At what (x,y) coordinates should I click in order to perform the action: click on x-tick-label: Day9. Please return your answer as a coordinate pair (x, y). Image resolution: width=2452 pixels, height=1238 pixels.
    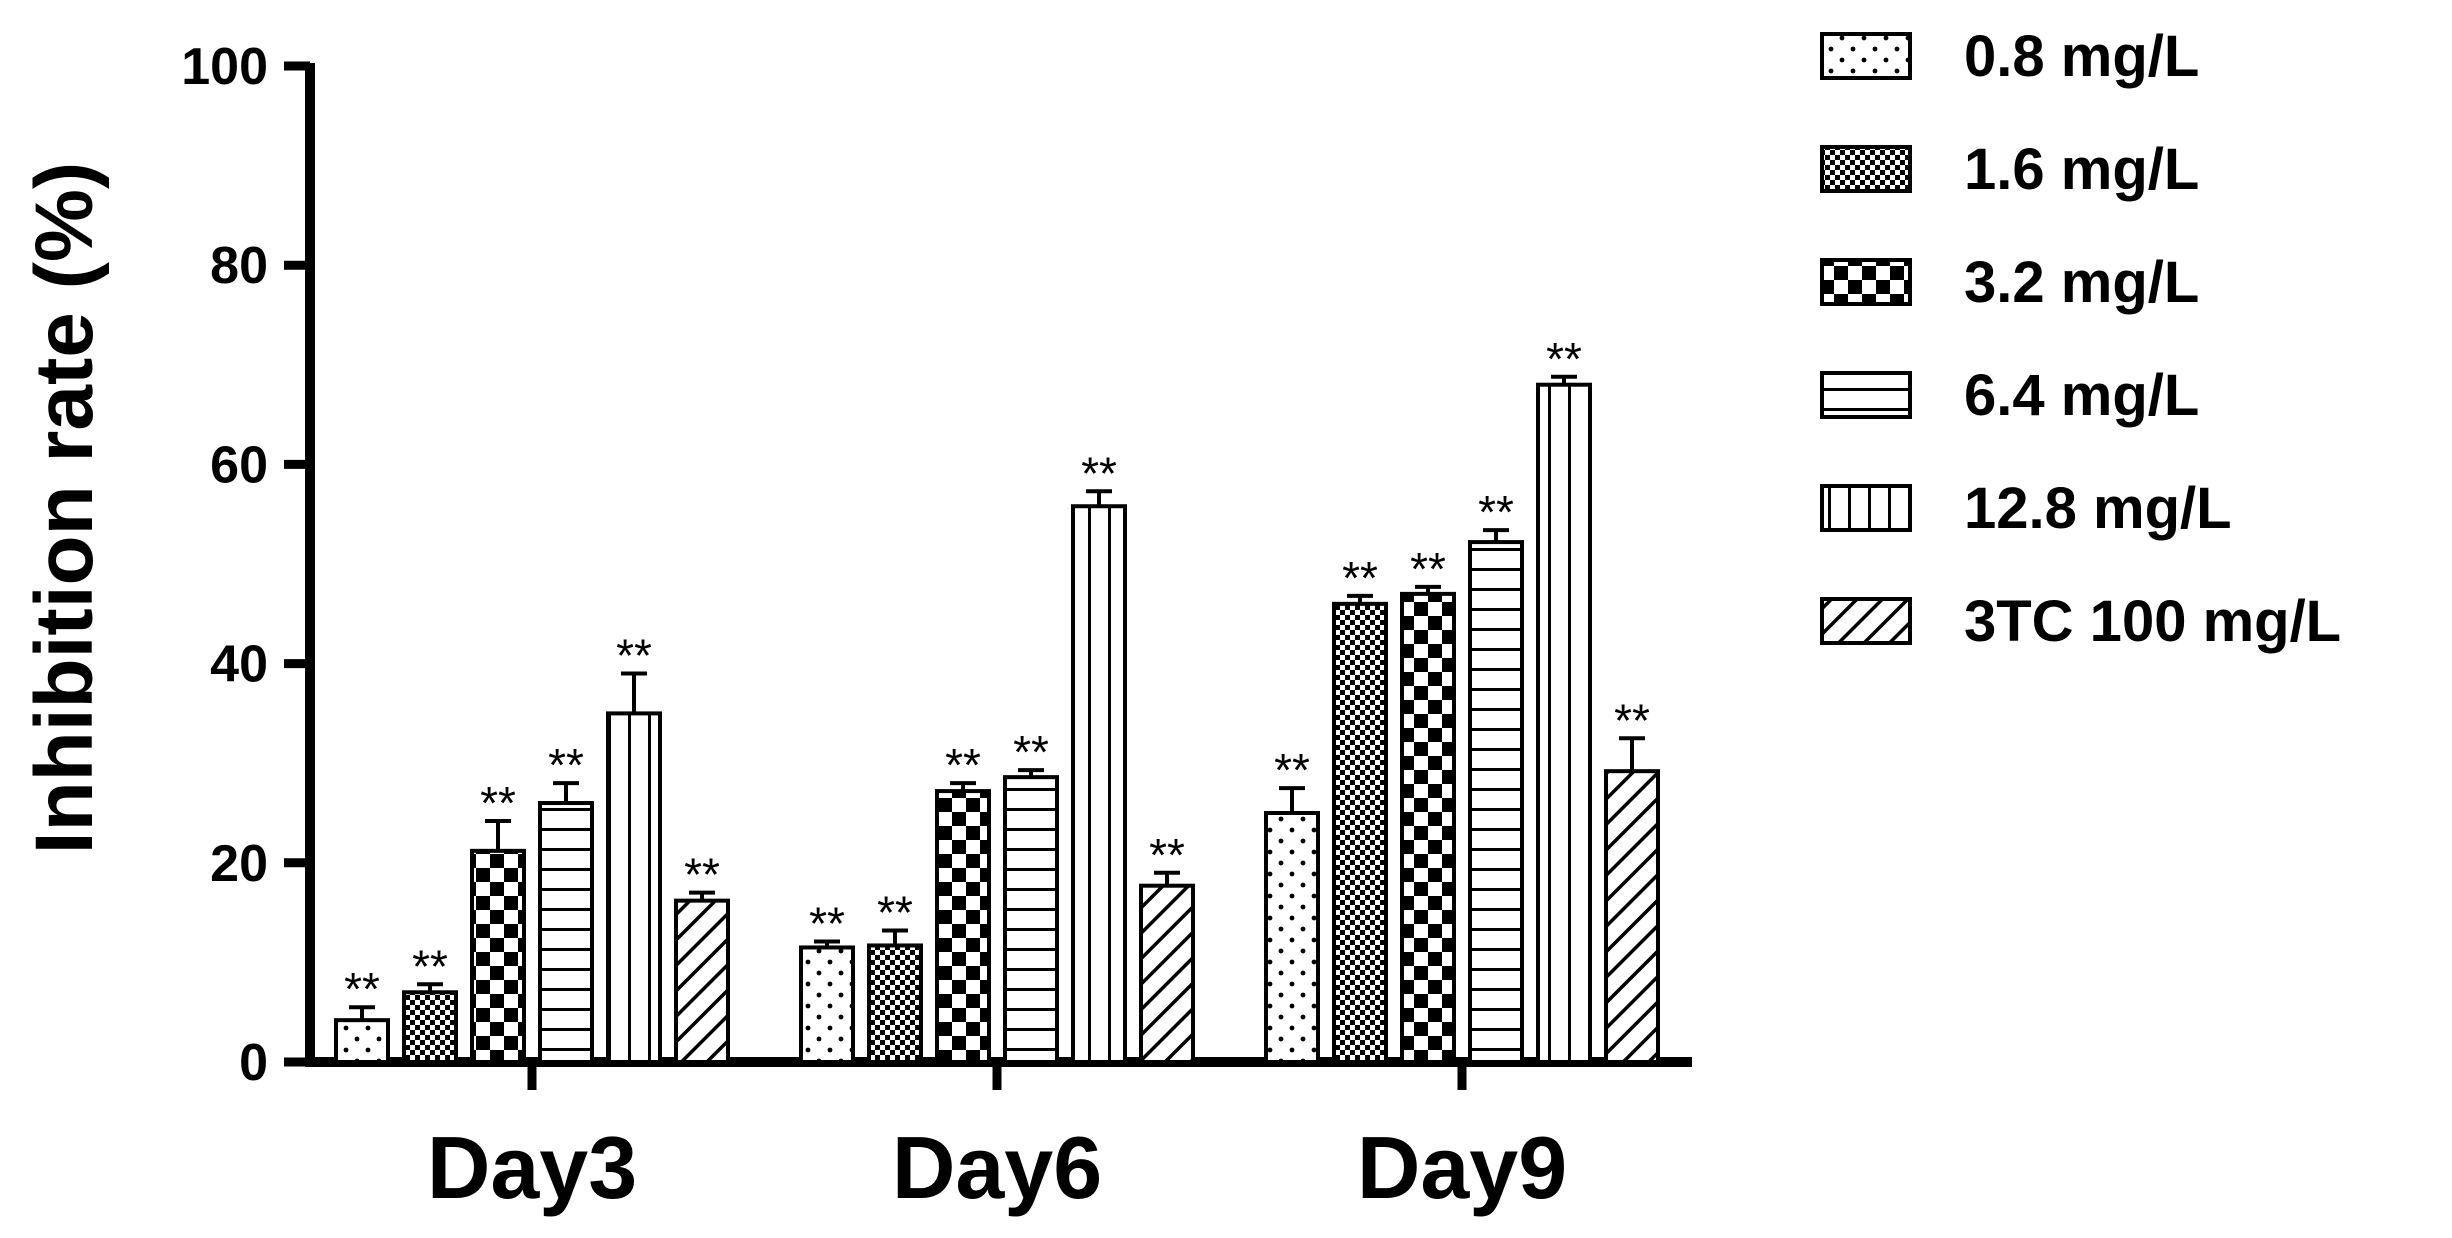
    Looking at the image, I should click on (1462, 1167).